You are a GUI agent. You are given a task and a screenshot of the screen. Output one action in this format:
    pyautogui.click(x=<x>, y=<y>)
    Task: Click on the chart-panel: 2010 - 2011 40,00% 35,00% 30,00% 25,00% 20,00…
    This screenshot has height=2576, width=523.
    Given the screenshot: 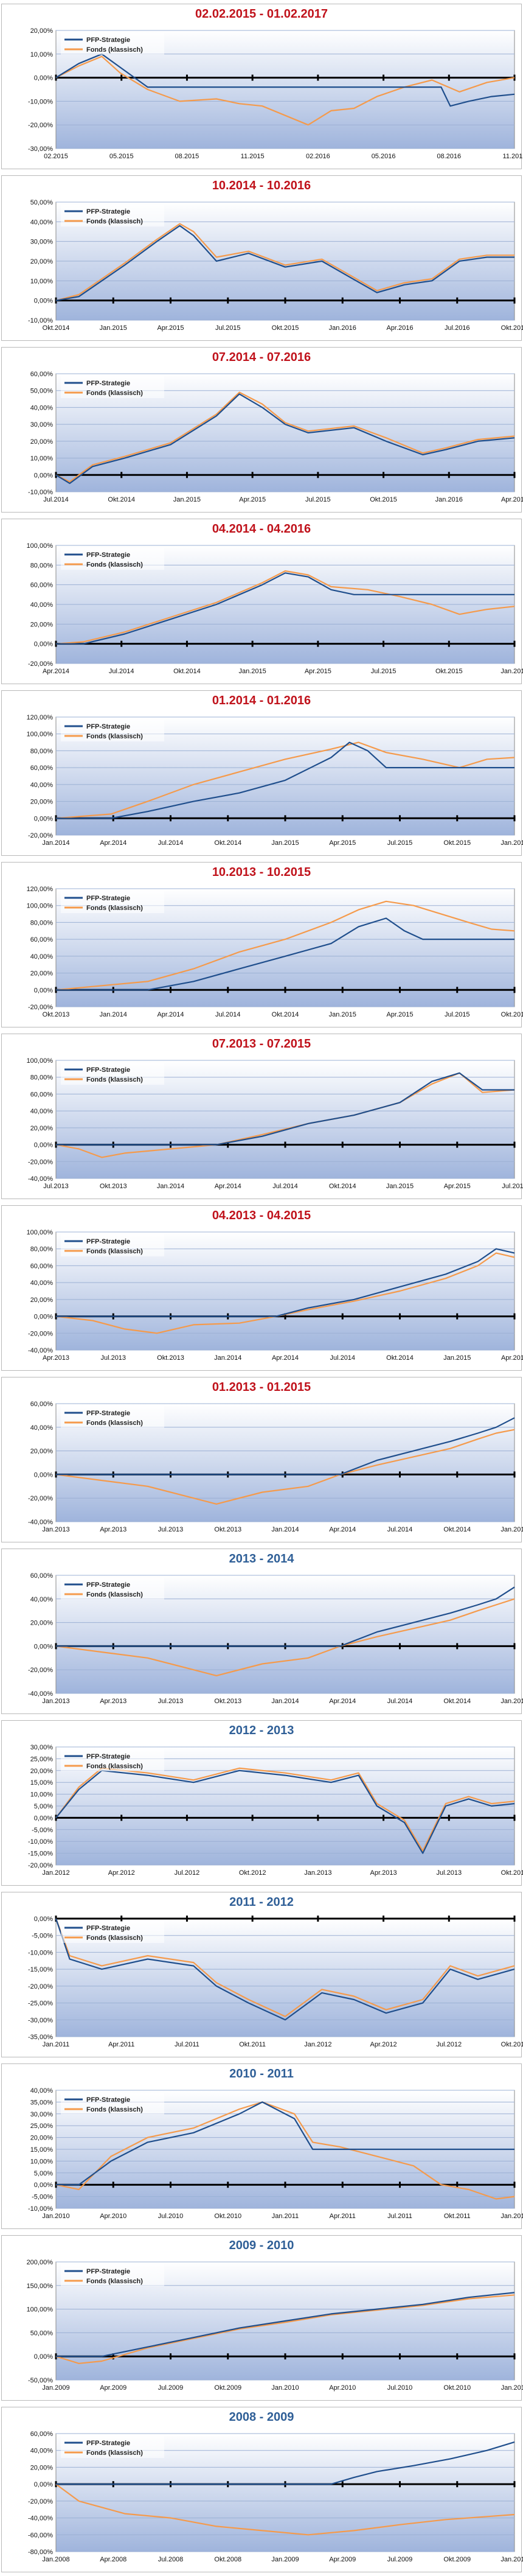 What is the action you would take?
    pyautogui.click(x=261, y=2145)
    